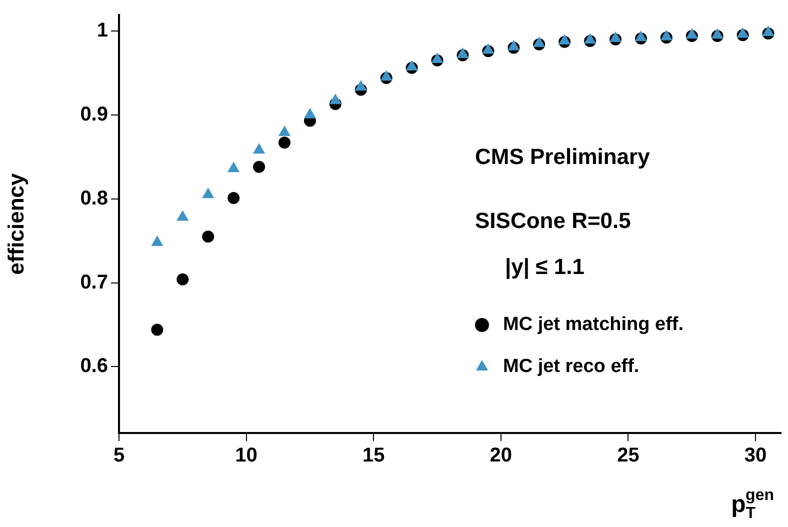 The width and height of the screenshot is (788, 527). I want to click on annotation: CMS Preliminary, so click(563, 157).